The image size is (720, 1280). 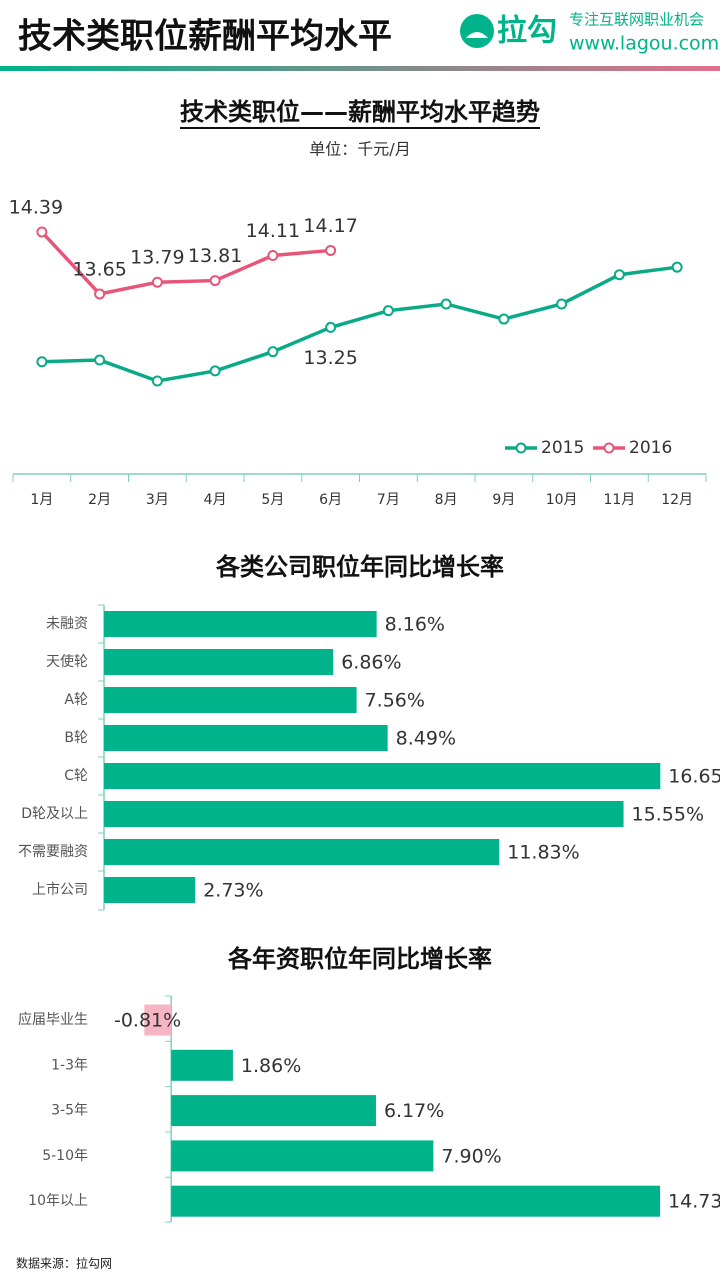 I want to click on data-label: -0.81%, so click(x=147, y=1021).